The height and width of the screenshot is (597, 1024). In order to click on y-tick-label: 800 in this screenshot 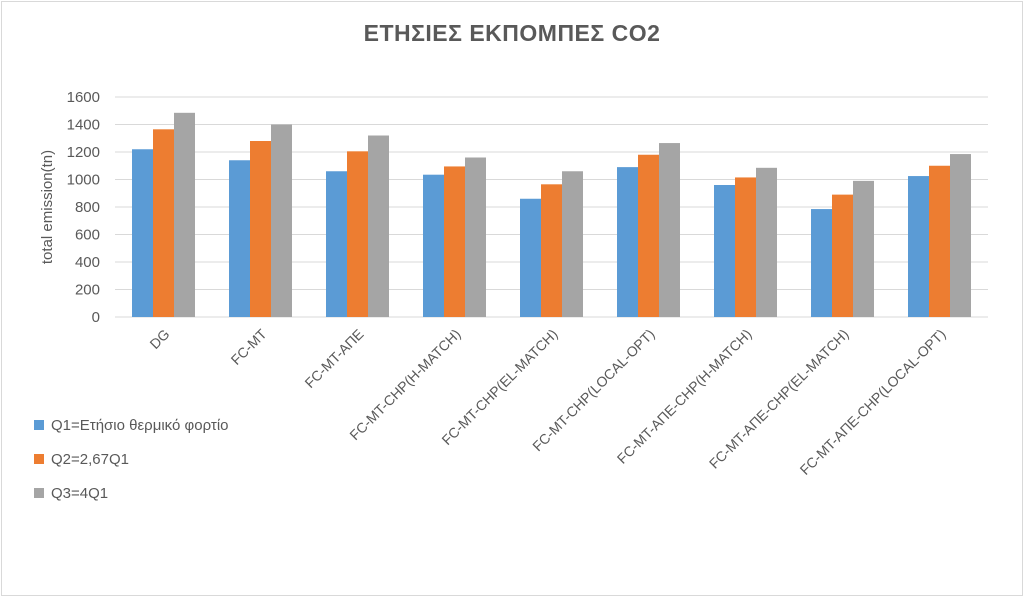, I will do `click(87, 207)`.